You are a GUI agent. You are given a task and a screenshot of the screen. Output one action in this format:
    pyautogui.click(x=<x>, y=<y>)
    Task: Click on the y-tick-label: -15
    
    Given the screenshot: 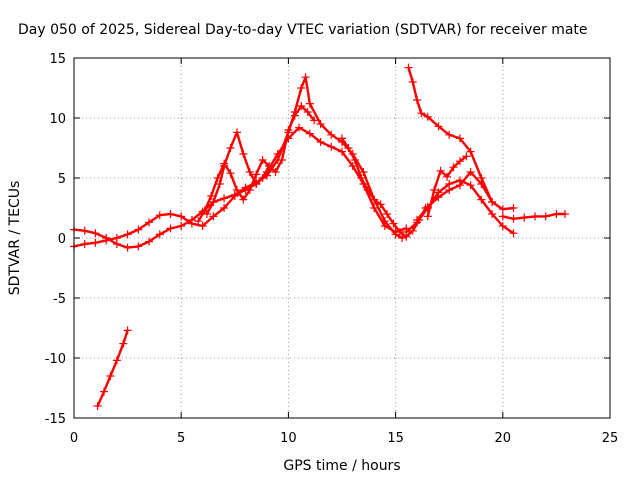 What is the action you would take?
    pyautogui.click(x=55, y=419)
    